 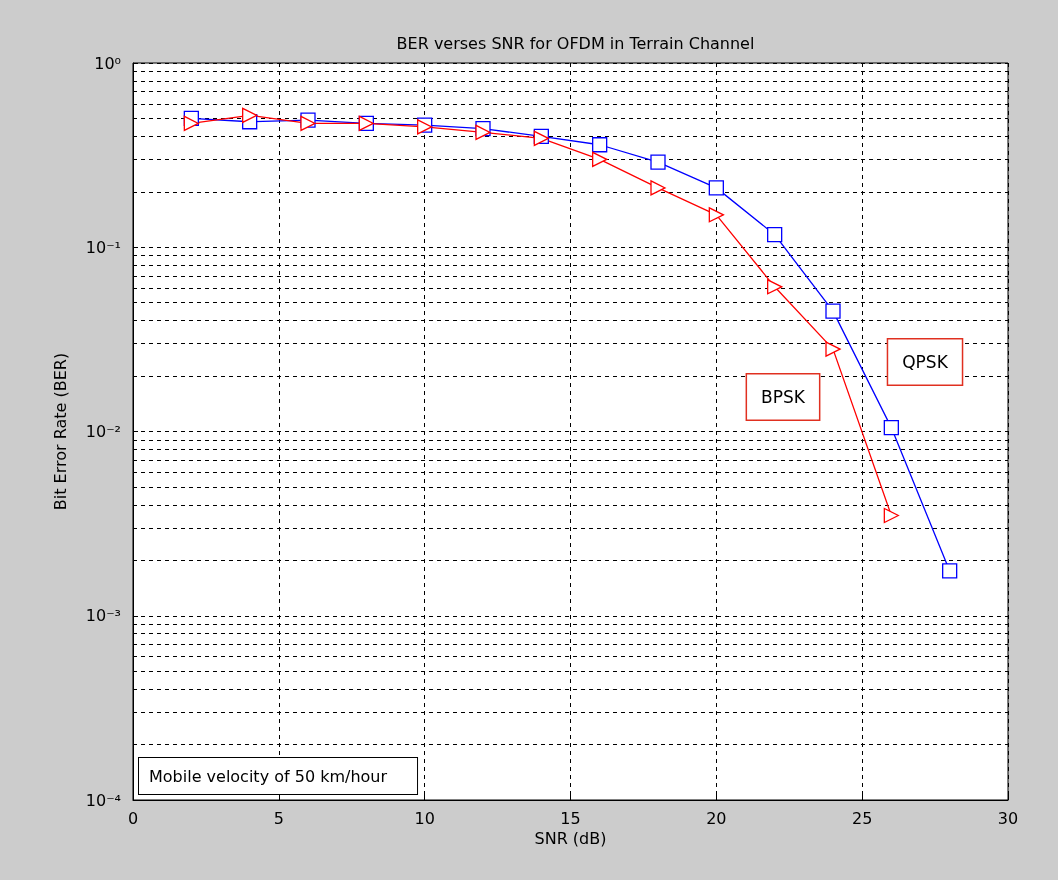 I want to click on x-tick-label: 0, so click(x=133, y=818).